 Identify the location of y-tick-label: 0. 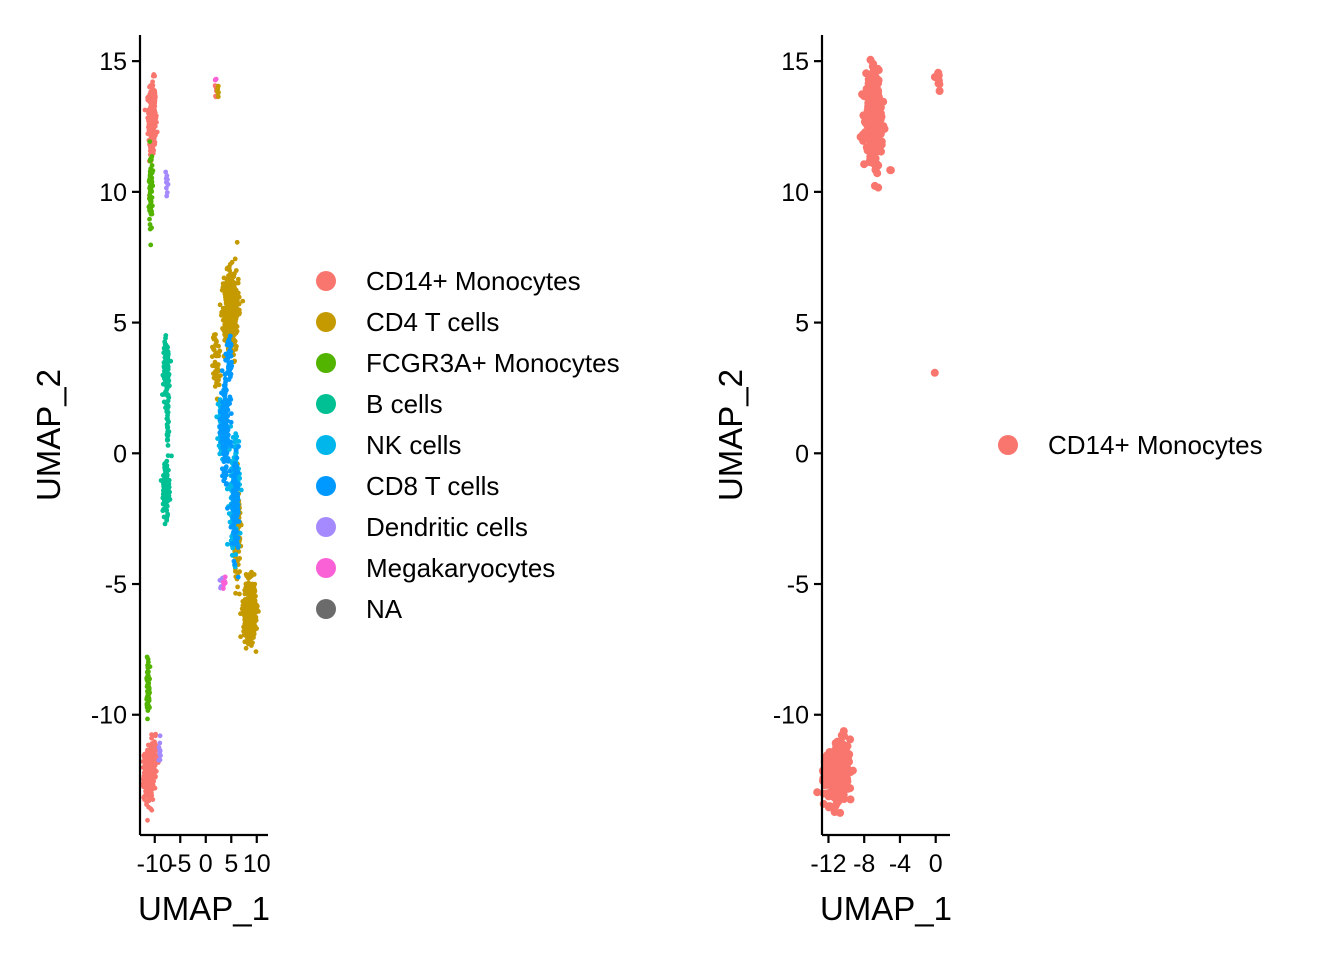
(802, 454).